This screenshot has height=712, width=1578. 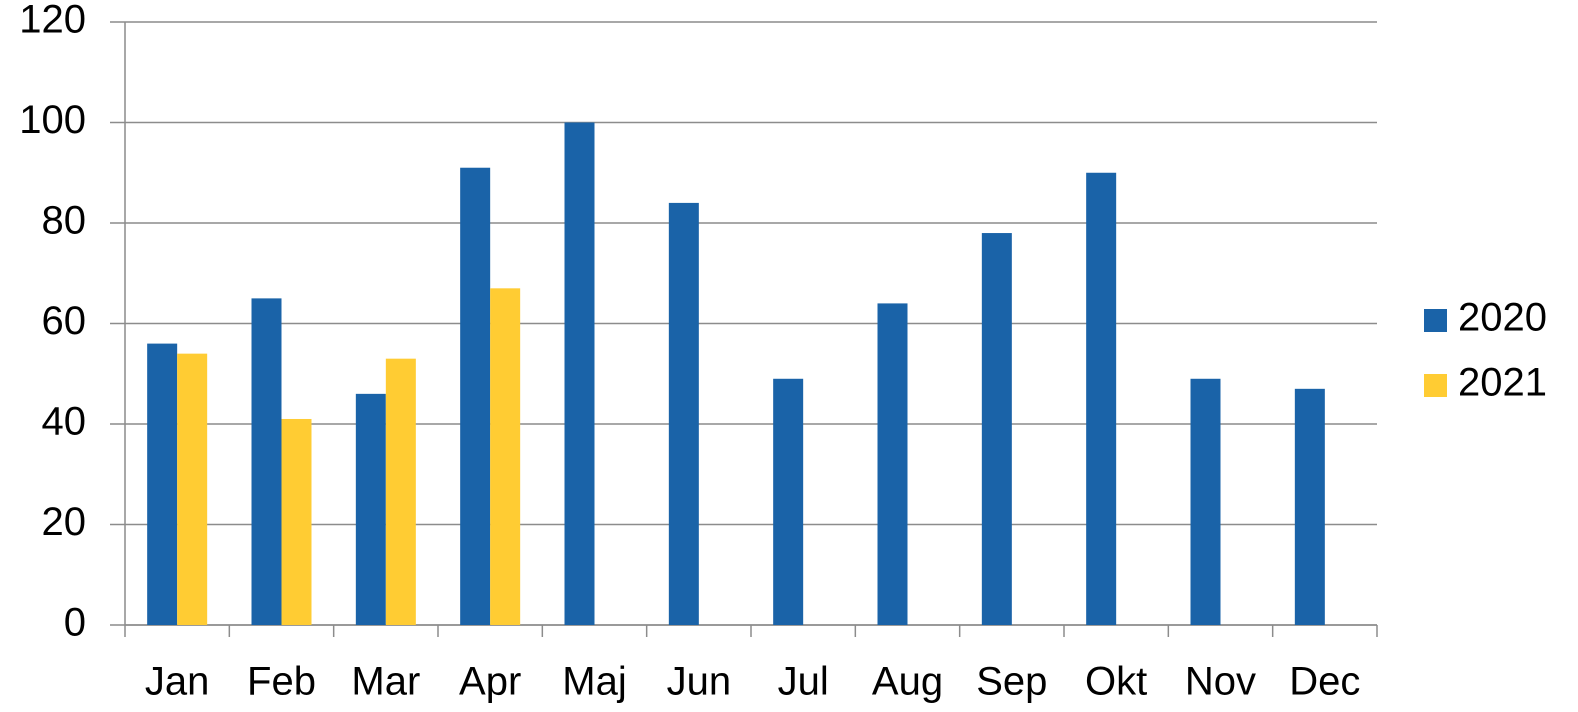 I want to click on y-tick-label: 20, so click(x=64, y=522).